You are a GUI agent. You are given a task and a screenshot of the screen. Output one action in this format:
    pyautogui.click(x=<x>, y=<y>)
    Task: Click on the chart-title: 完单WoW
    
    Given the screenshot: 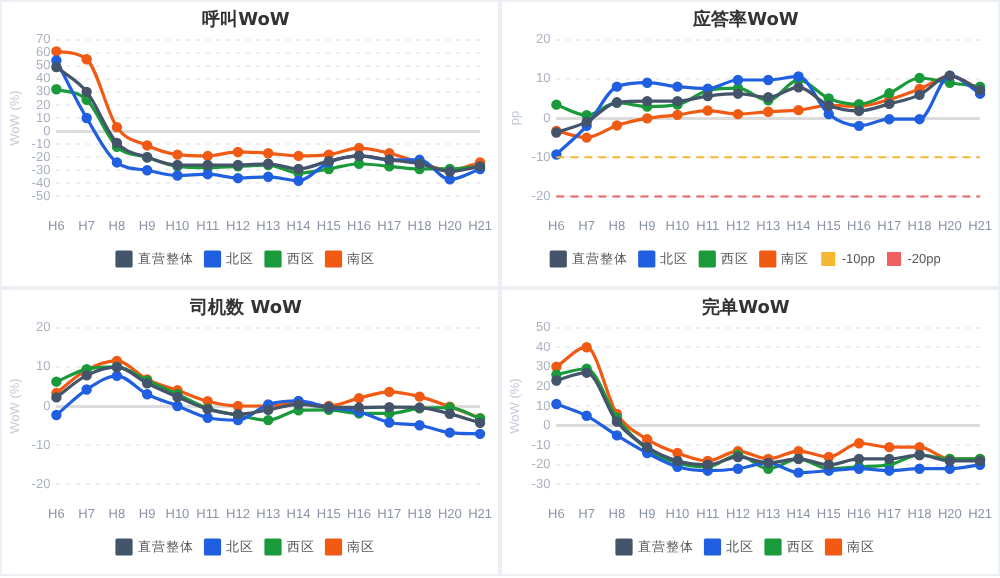 What is the action you would take?
    pyautogui.click(x=746, y=308)
    